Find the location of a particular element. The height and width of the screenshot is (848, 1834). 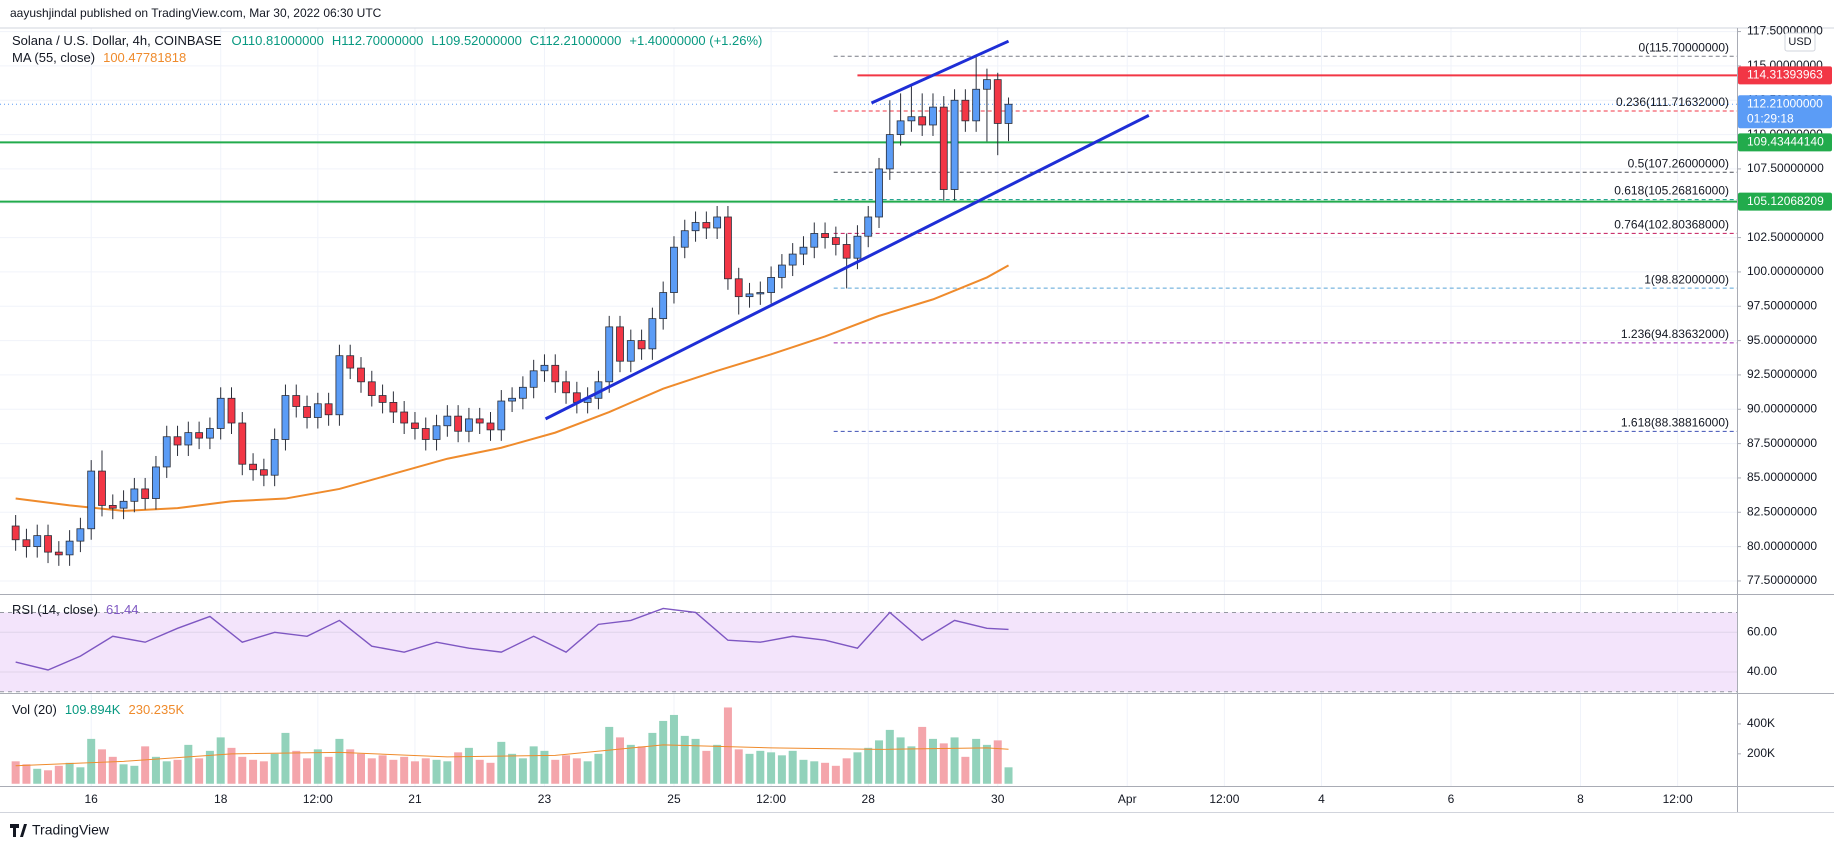

volume-legend: Vol (20) 109.894K 230.235K is located at coordinates (98, 709).